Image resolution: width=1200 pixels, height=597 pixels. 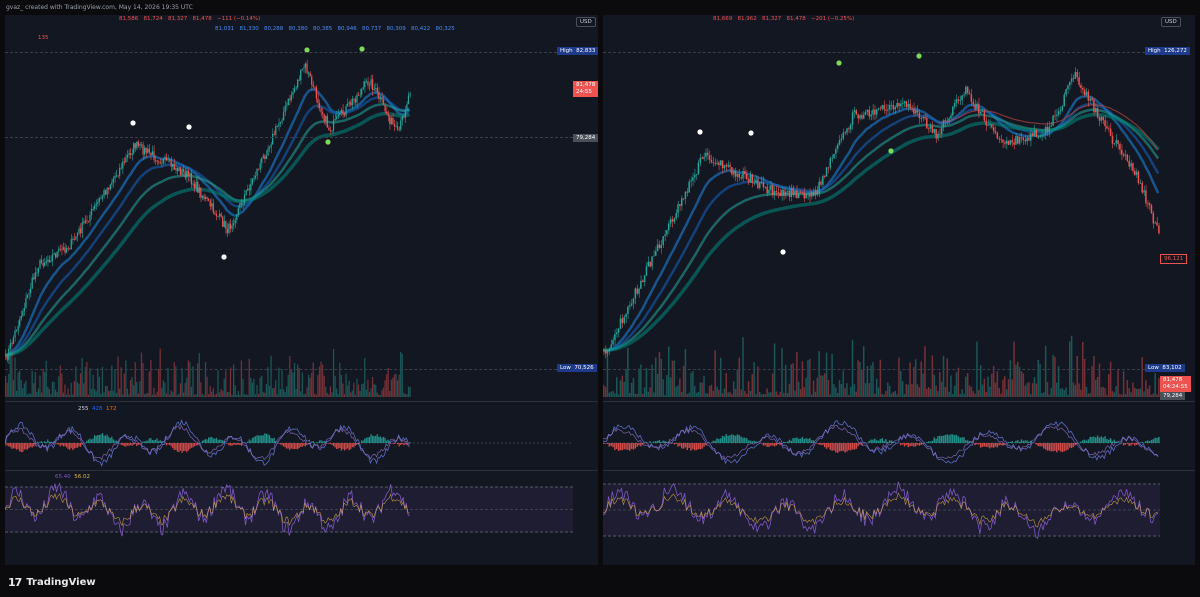 What do you see at coordinates (1171, 22) in the screenshot?
I see `right-currency-button: USD` at bounding box center [1171, 22].